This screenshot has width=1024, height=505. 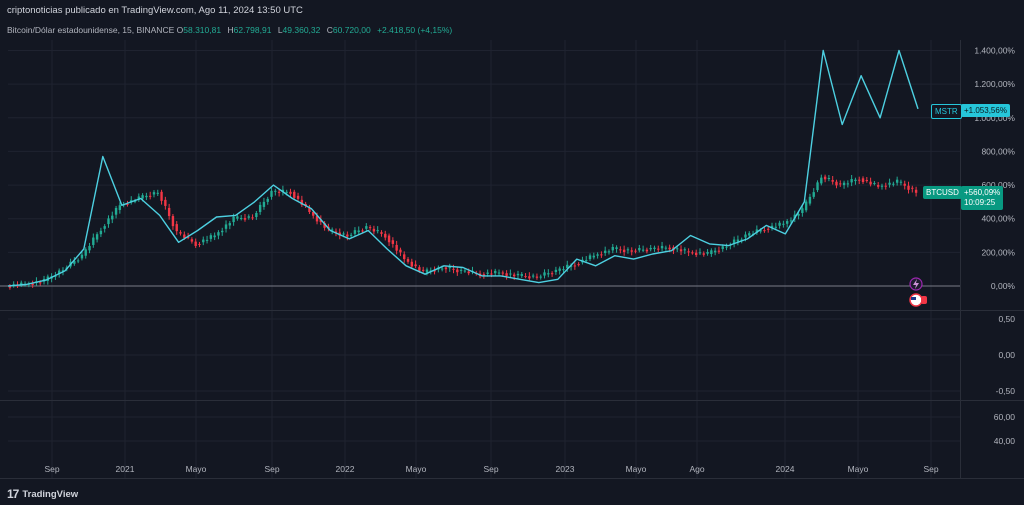 What do you see at coordinates (916, 284) in the screenshot?
I see `lightning-bolt` at bounding box center [916, 284].